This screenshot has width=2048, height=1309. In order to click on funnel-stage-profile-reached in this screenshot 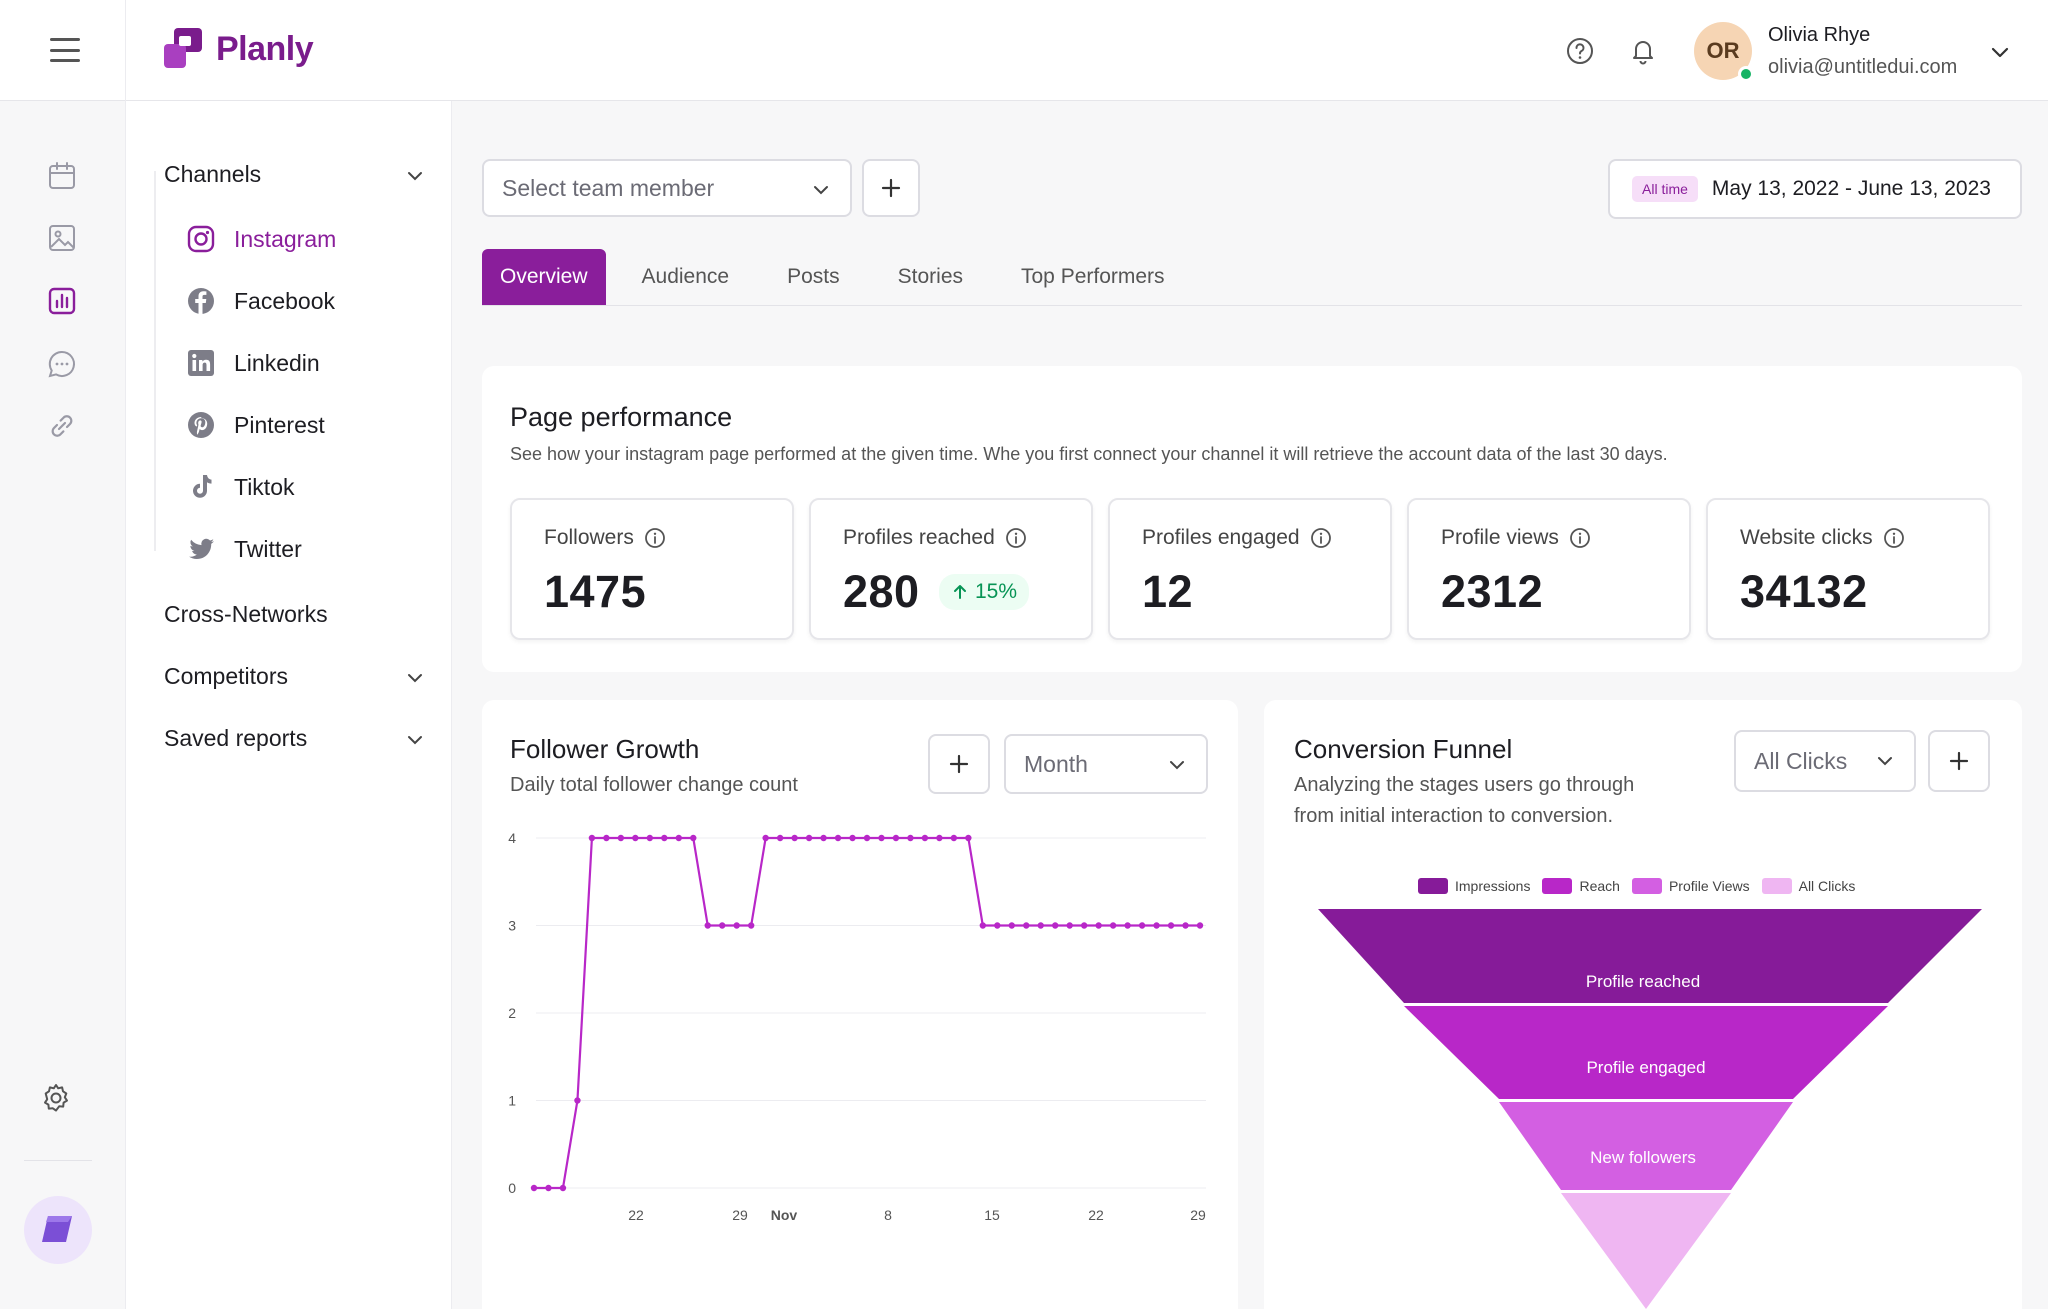, I will do `click(1650, 956)`.